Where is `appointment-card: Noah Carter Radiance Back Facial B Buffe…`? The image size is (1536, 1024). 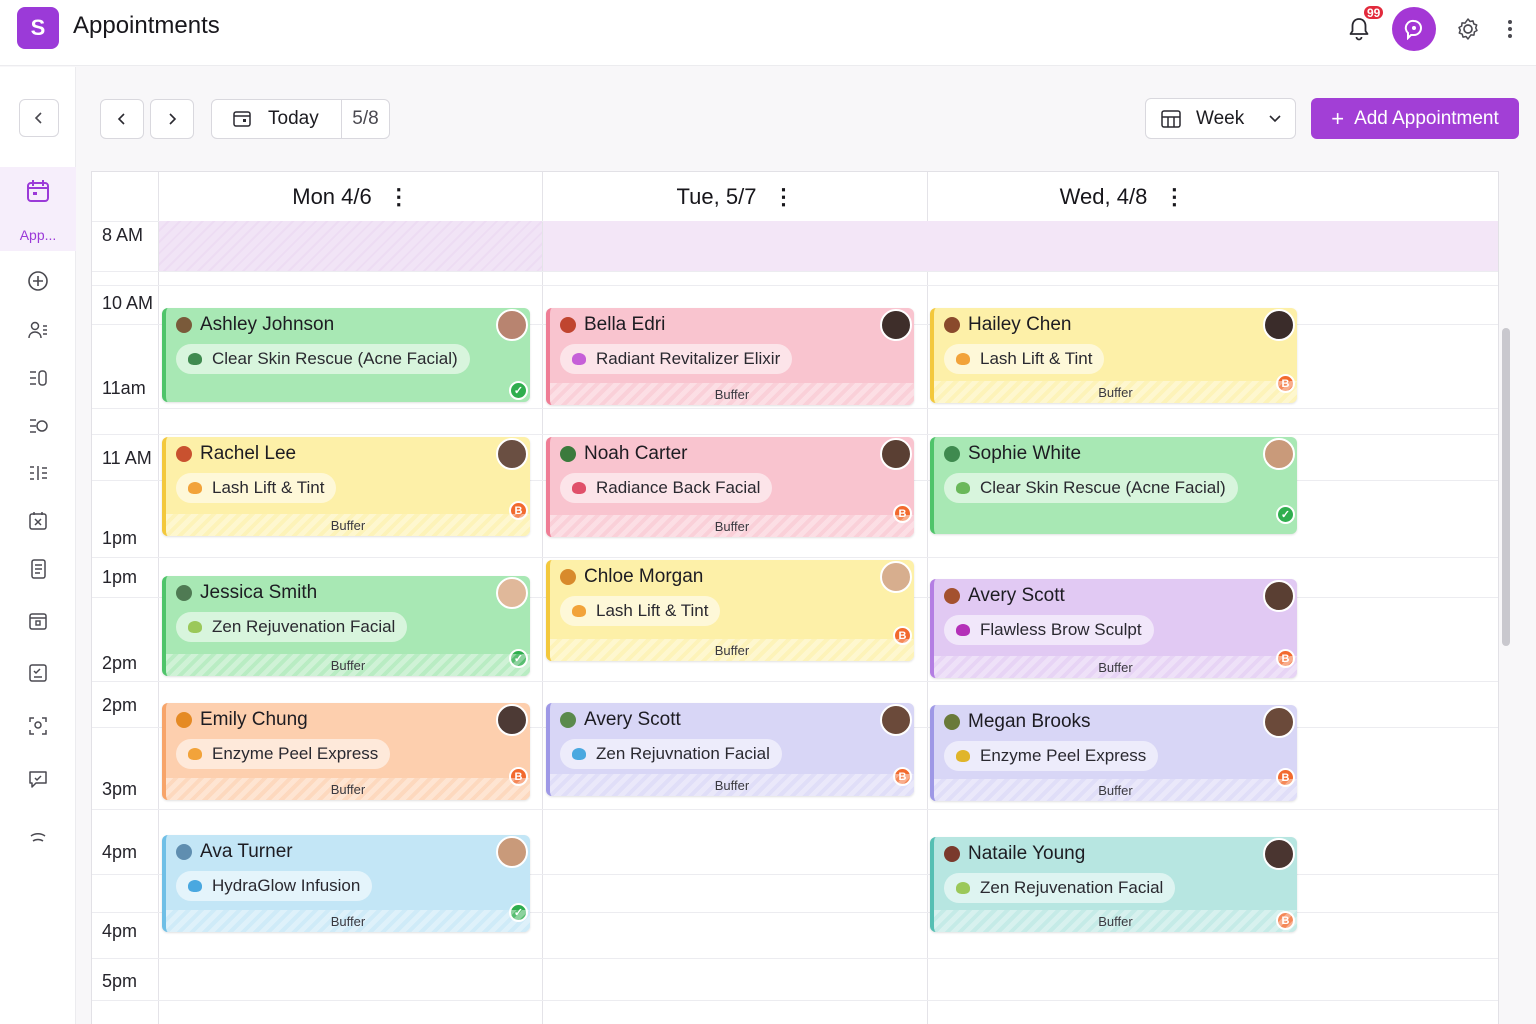
appointment-card: Noah Carter Radiance Back Facial B Buffe… is located at coordinates (730, 487).